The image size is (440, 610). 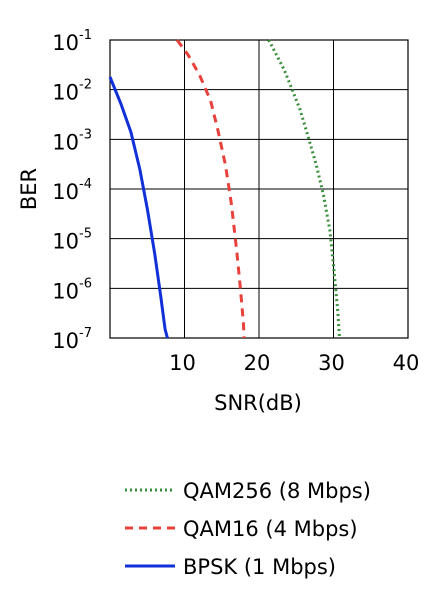 I want to click on y-tick-exponent: -2, so click(x=85, y=85).